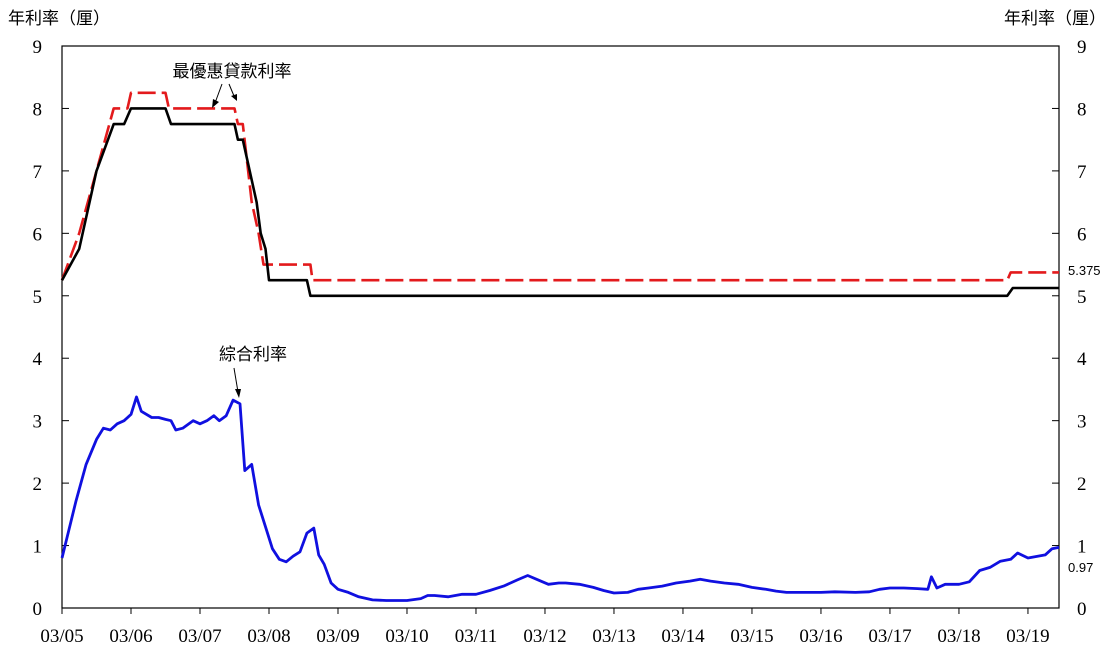 The width and height of the screenshot is (1112, 653). What do you see at coordinates (1080, 567) in the screenshot?
I see `end-label-composite: 0.97` at bounding box center [1080, 567].